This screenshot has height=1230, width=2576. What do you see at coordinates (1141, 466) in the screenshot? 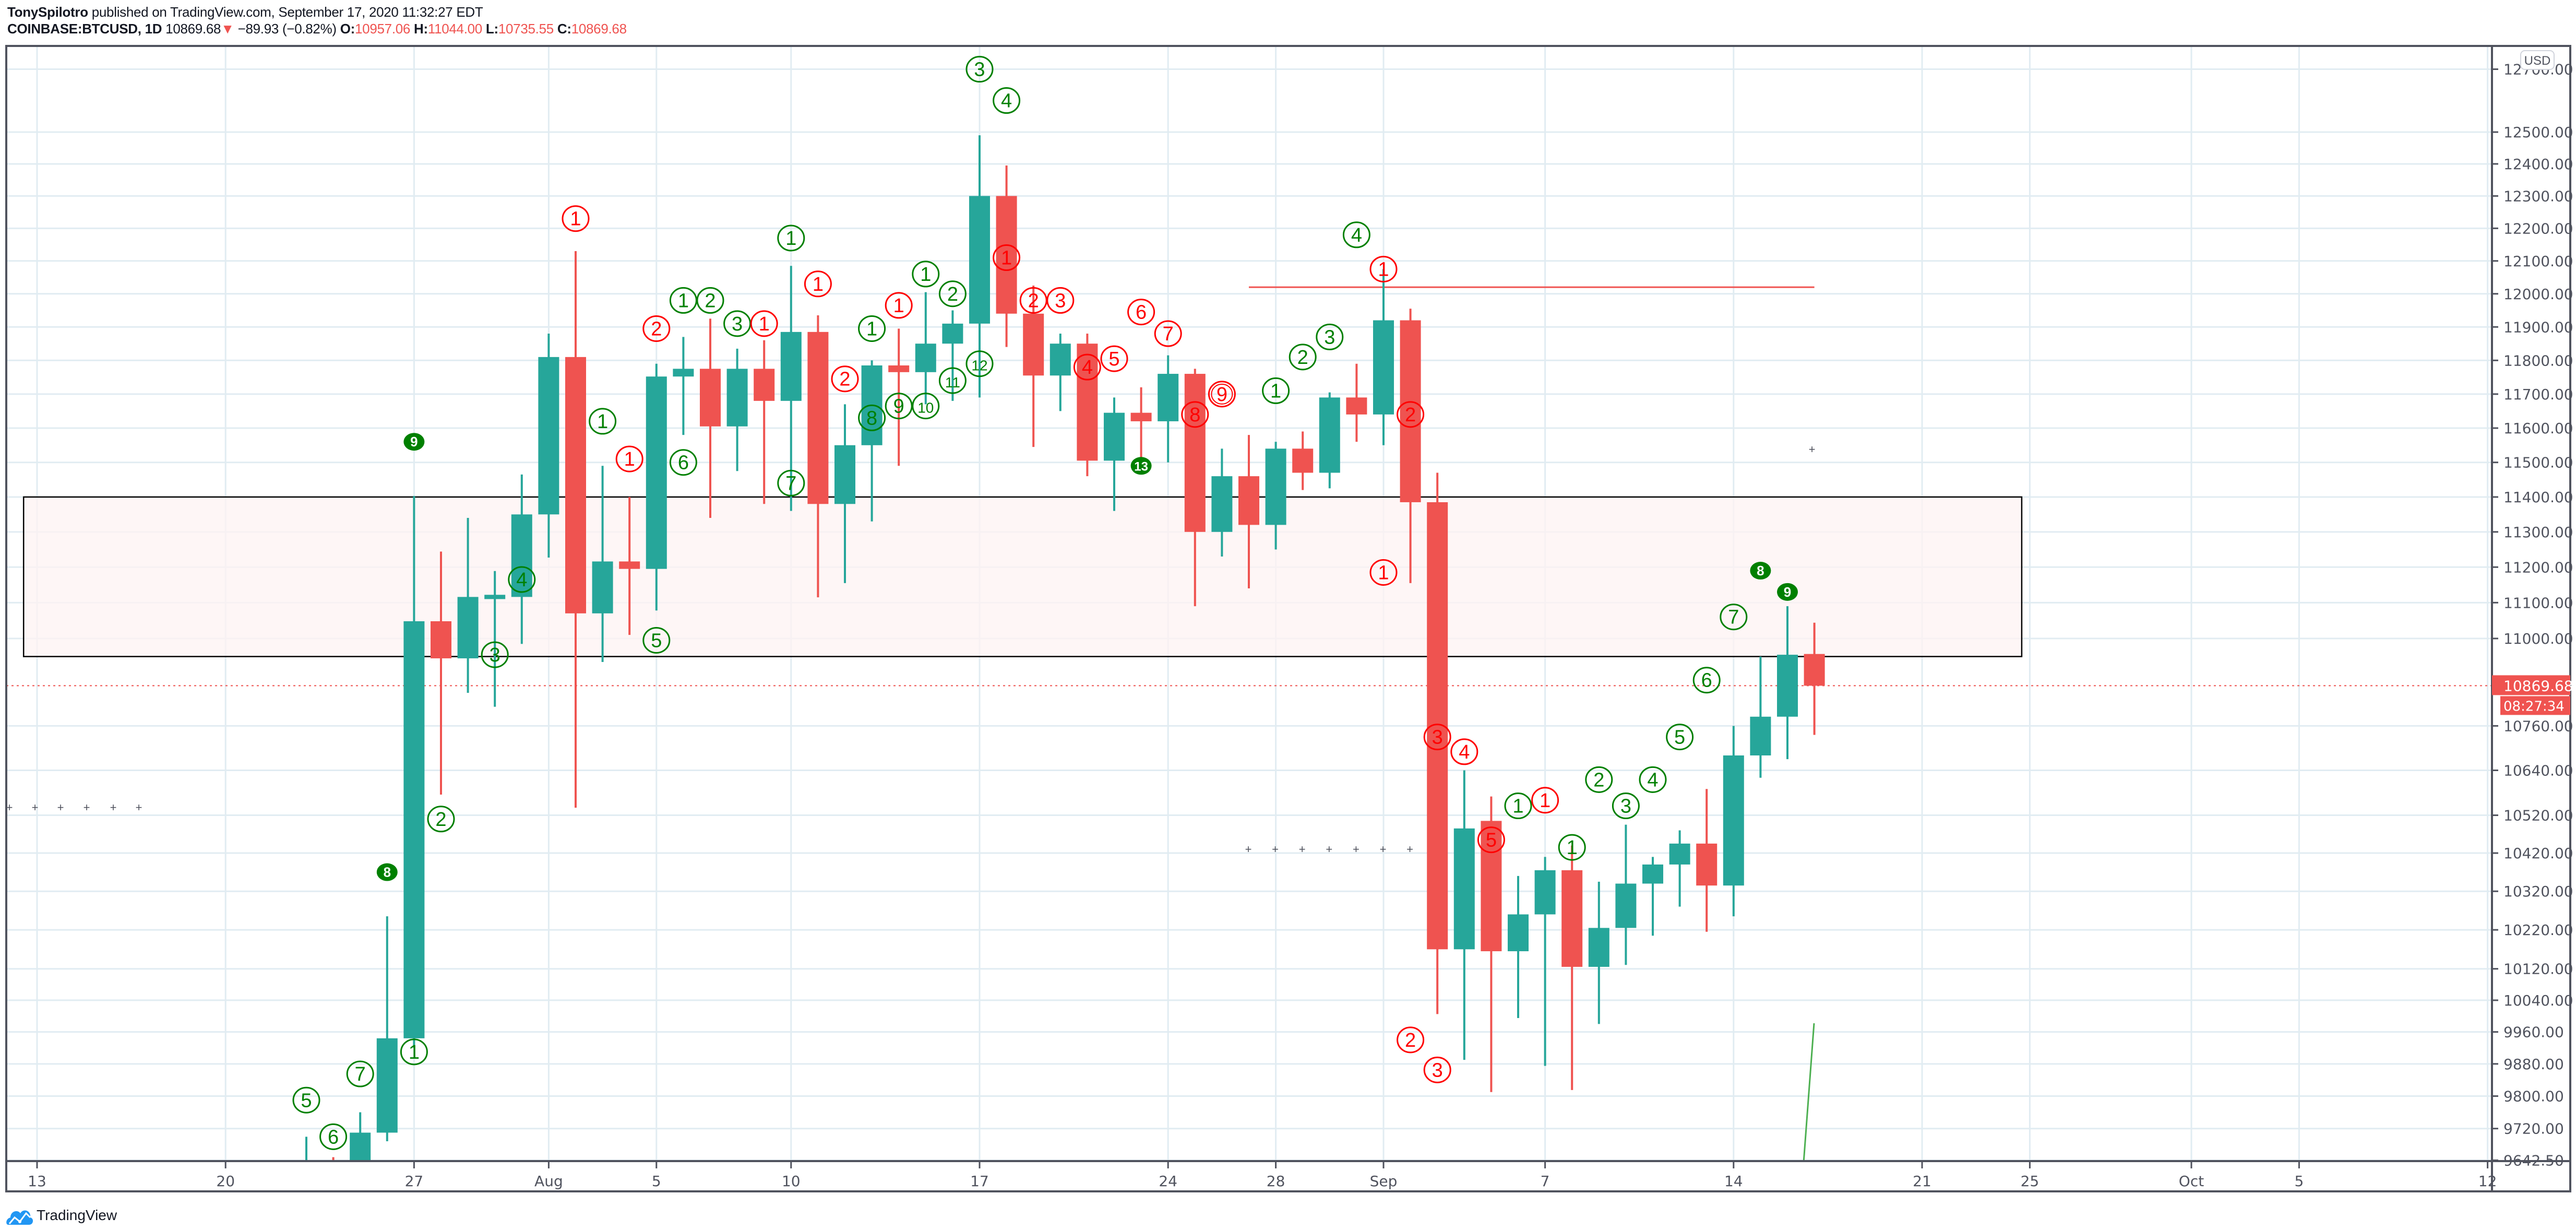
I see `filled-count-marker: 13` at bounding box center [1141, 466].